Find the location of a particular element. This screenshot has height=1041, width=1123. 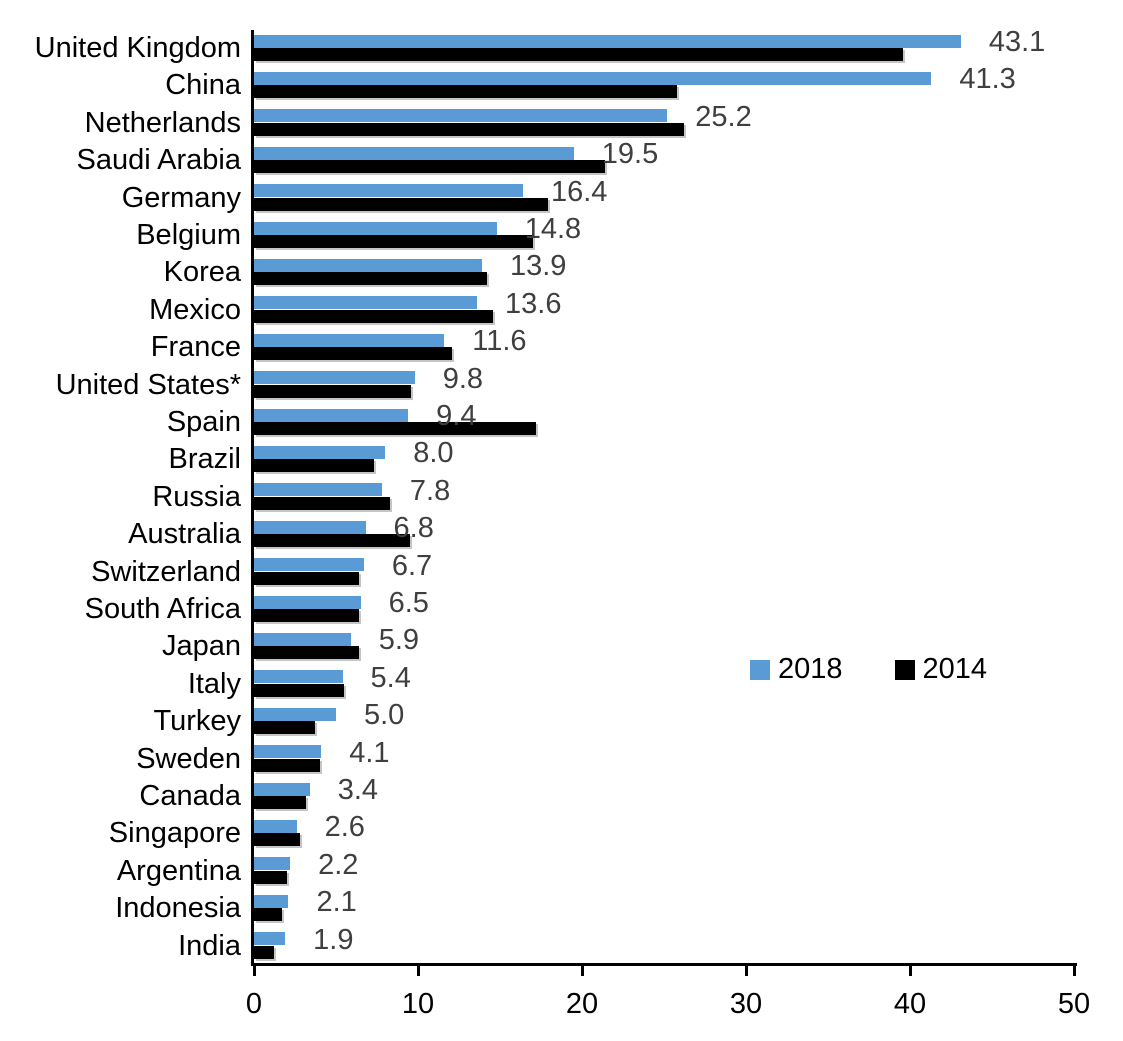

legend-label-2018: 2018 is located at coordinates (810, 669).